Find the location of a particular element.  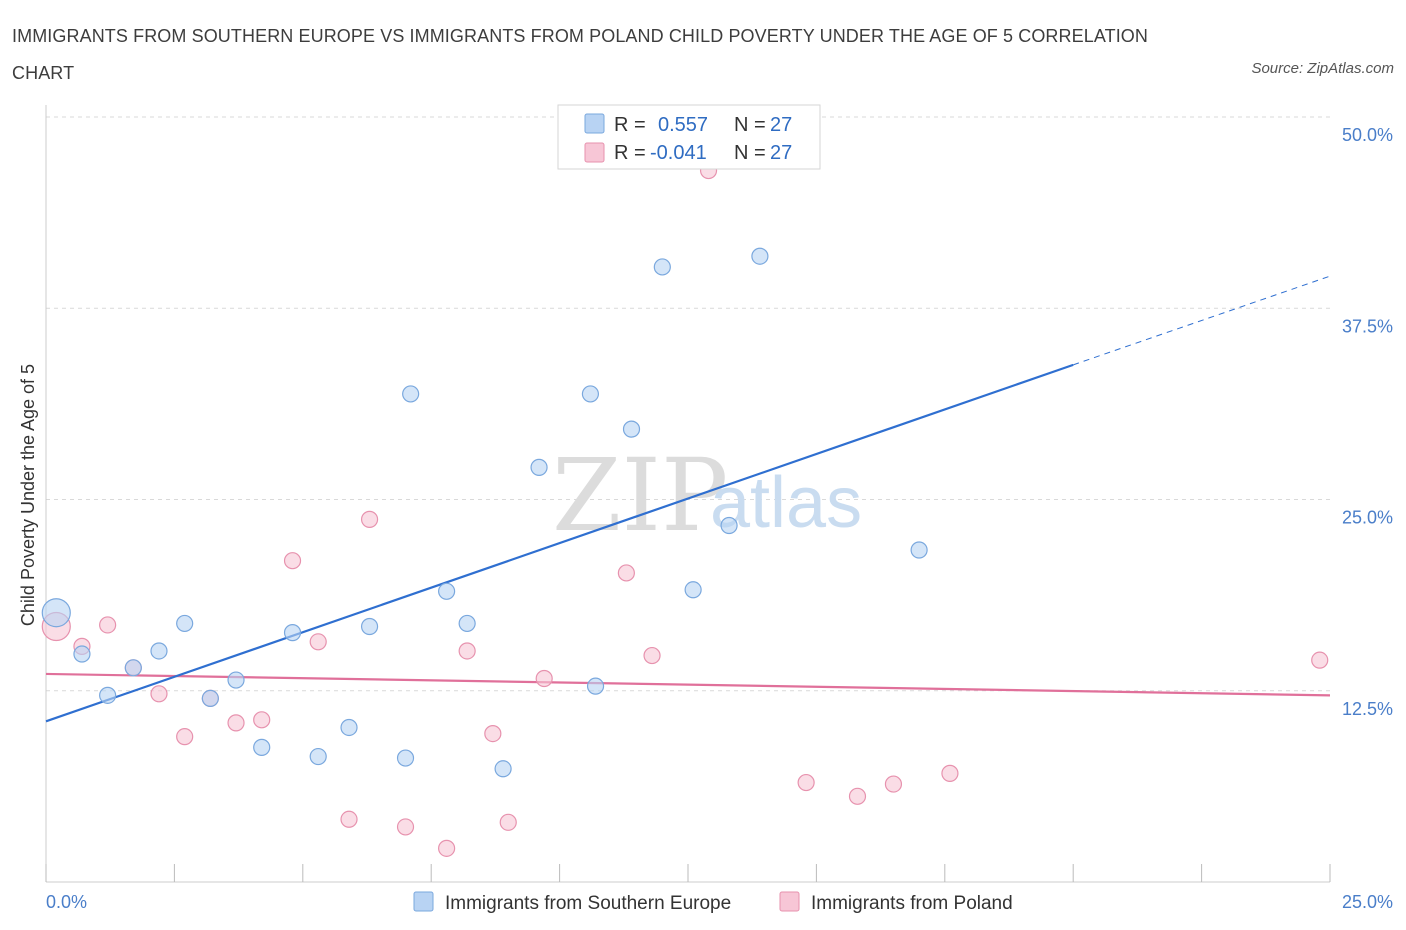

trend-line-poland is located at coordinates (688, 684).